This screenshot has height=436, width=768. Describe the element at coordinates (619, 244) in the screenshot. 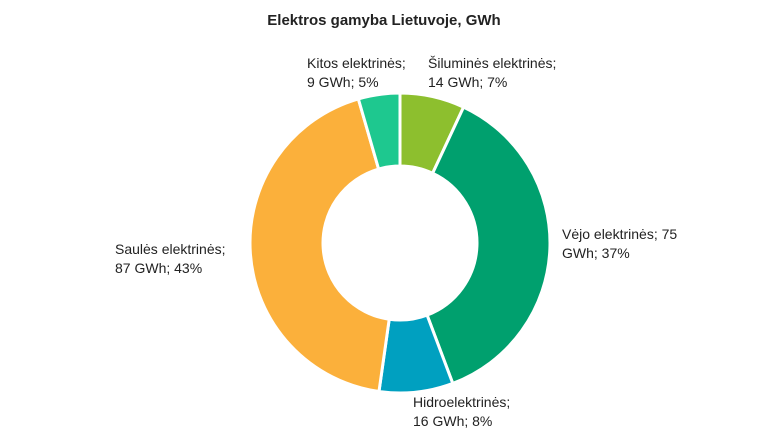

I see `slice-label-vejo: Vėjo elektrinės; 75 GWh; 37%` at that location.